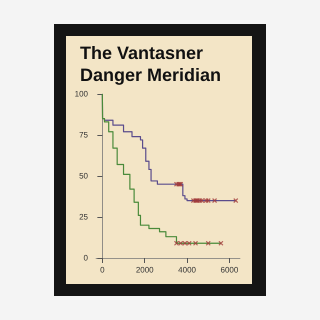 The width and height of the screenshot is (320, 320). What do you see at coordinates (103, 270) in the screenshot?
I see `x-tick-label: 0` at bounding box center [103, 270].